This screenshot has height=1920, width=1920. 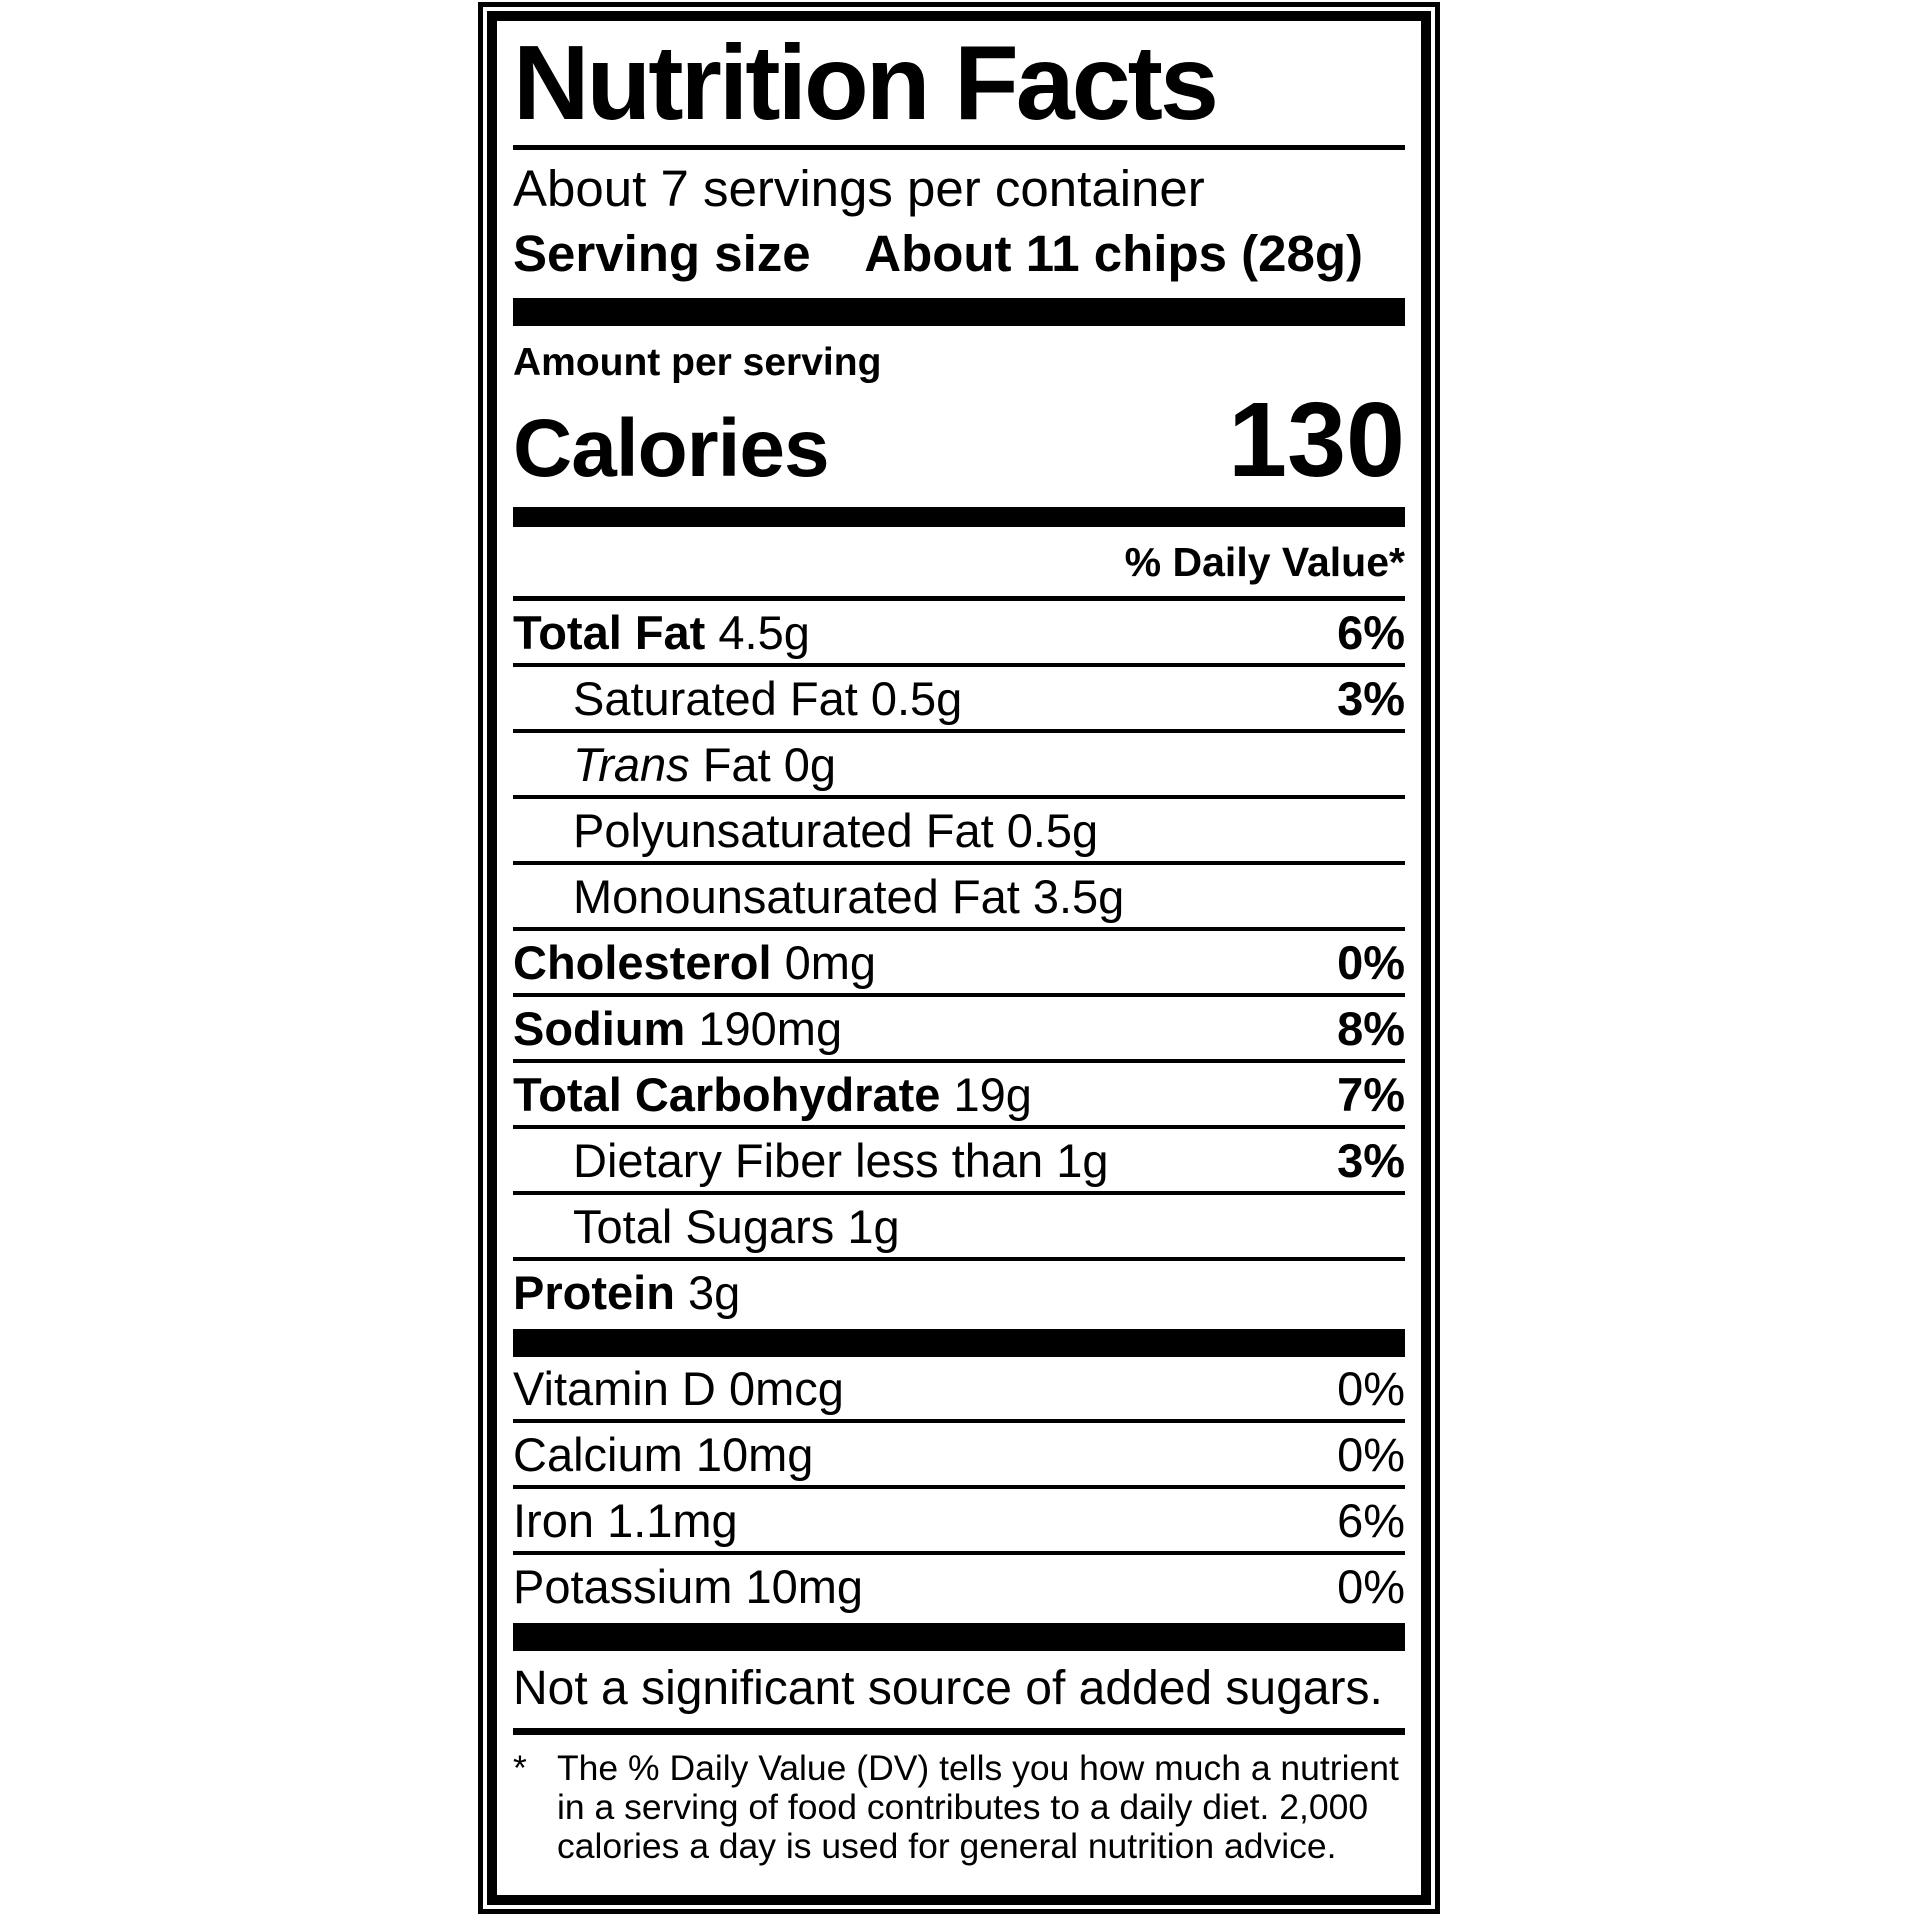 What do you see at coordinates (662, 254) in the screenshot?
I see `serving-size-label: Serving size` at bounding box center [662, 254].